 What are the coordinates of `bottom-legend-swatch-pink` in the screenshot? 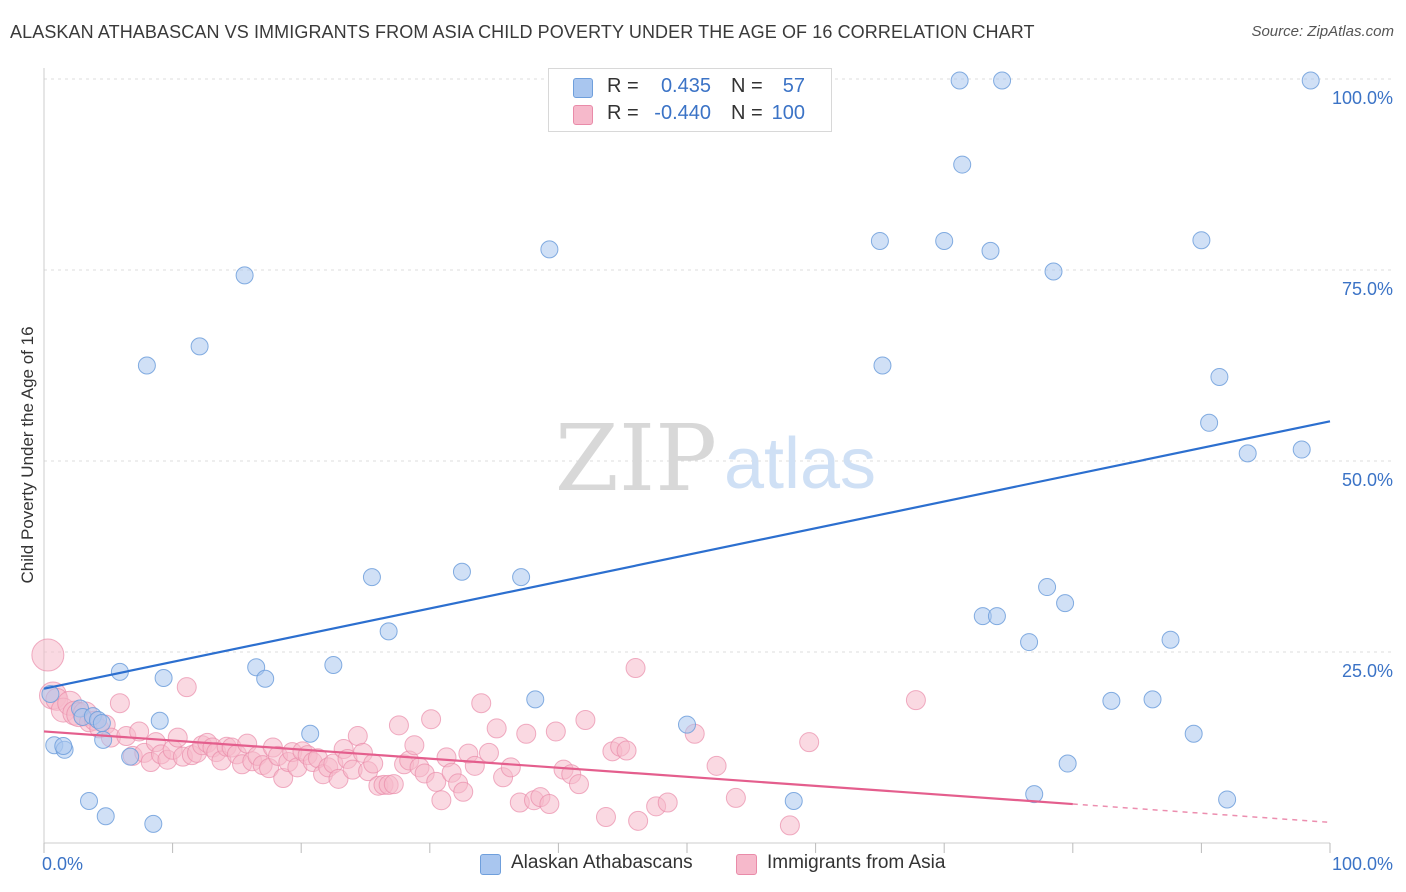 It's located at (746, 864).